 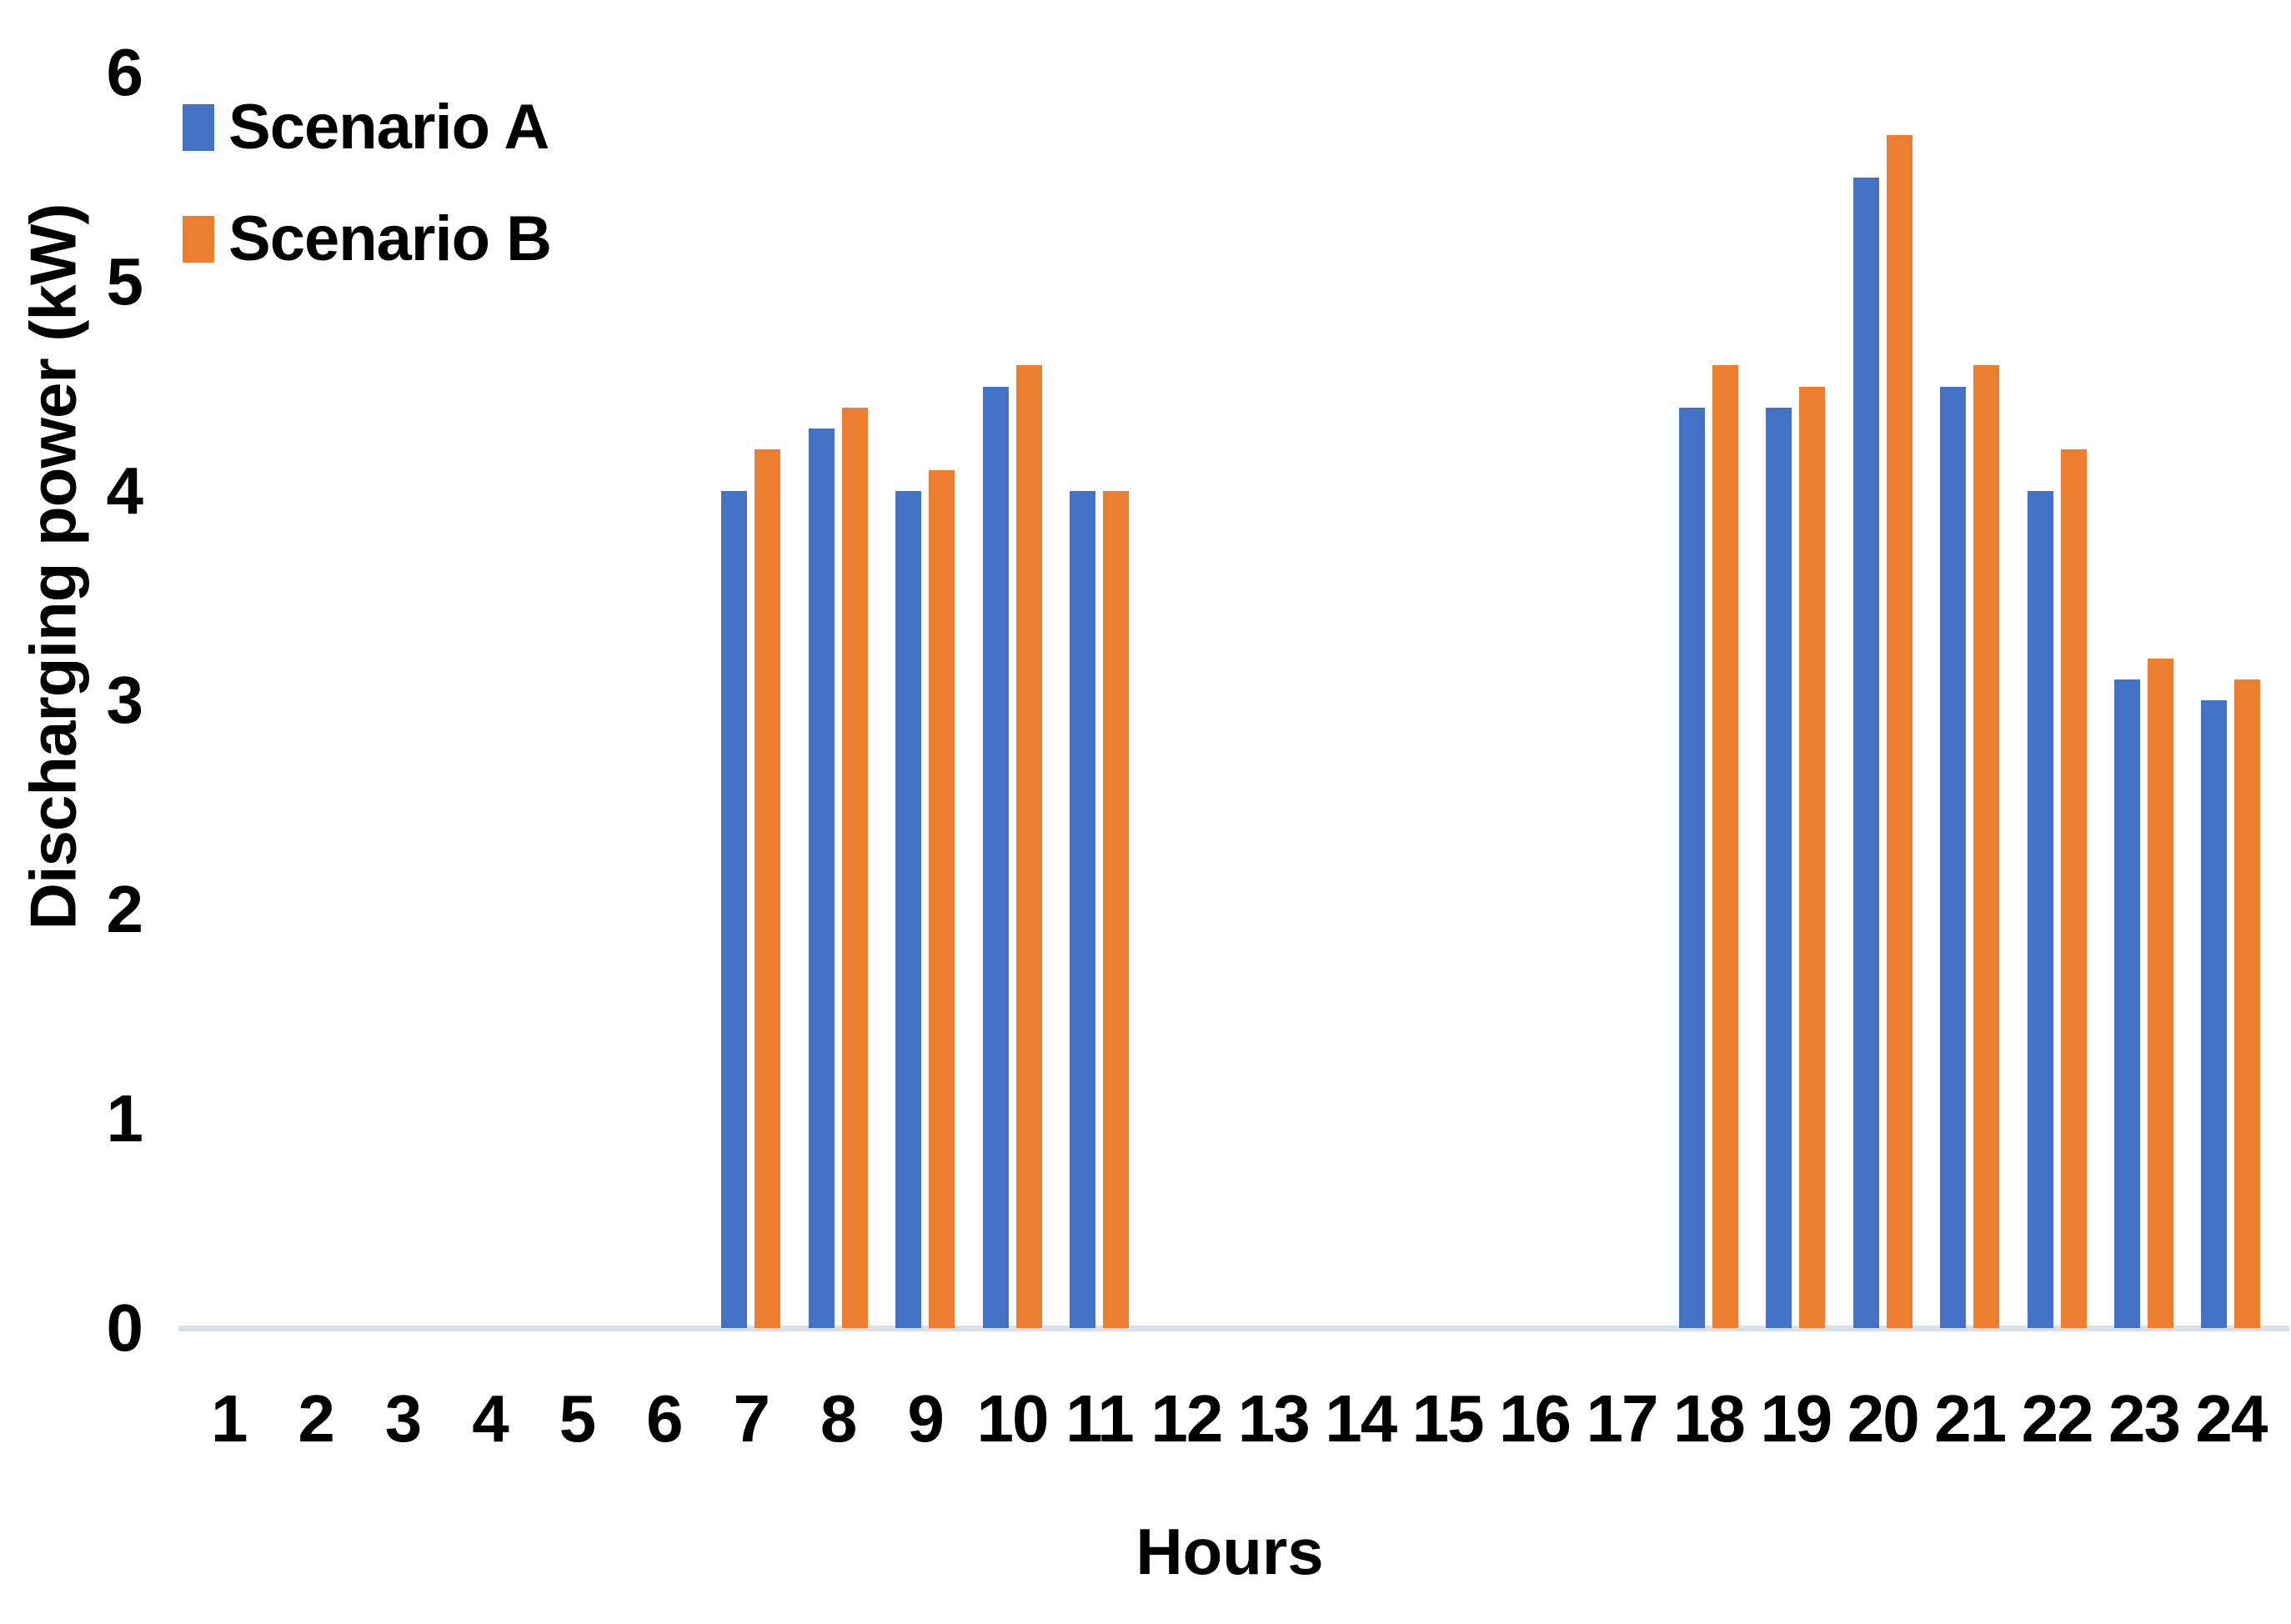 I want to click on legend-label: Scenario A, so click(x=388, y=128).